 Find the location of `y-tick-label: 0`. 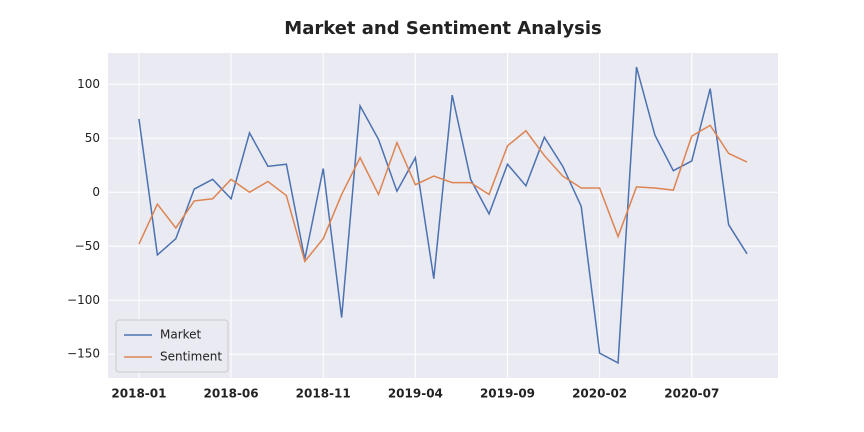

y-tick-label: 0 is located at coordinates (96, 192).